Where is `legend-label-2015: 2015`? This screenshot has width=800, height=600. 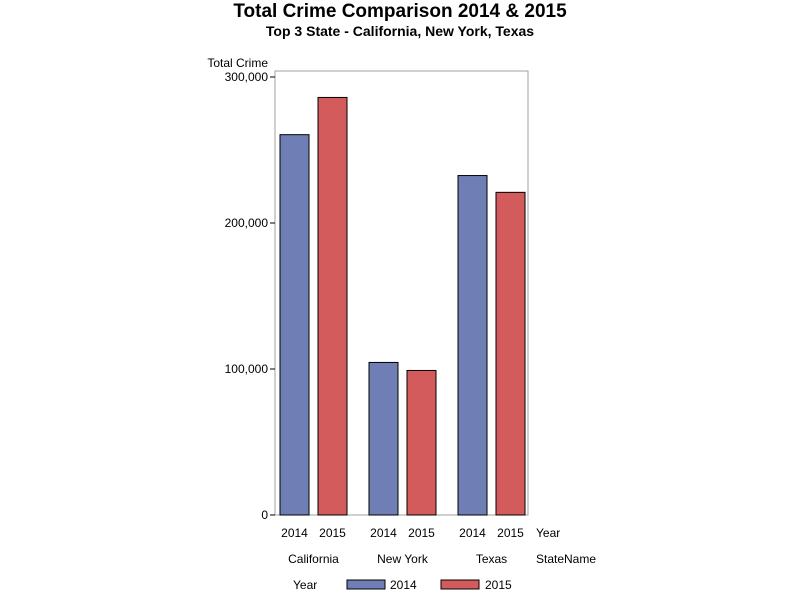
legend-label-2015: 2015 is located at coordinates (498, 585).